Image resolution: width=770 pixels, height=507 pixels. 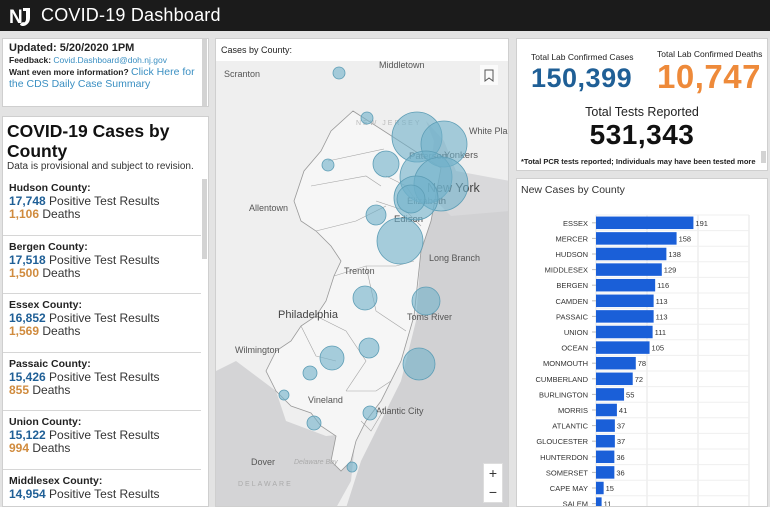 I want to click on map-label-delaware: DELAWARE, so click(x=265, y=484).